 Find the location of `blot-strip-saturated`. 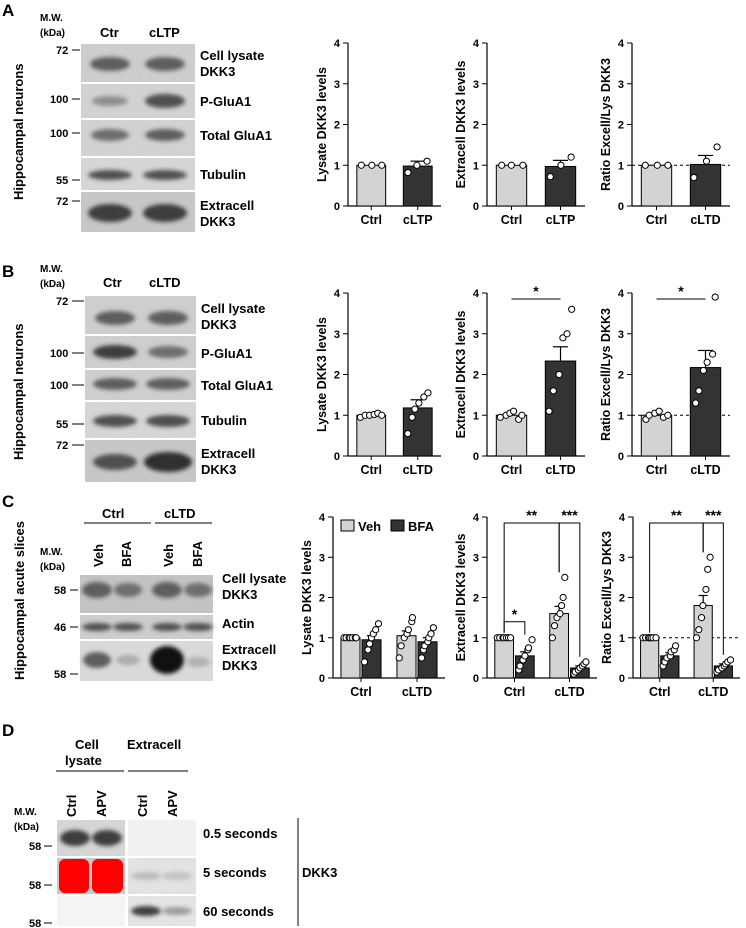

blot-strip-saturated is located at coordinates (91, 876).